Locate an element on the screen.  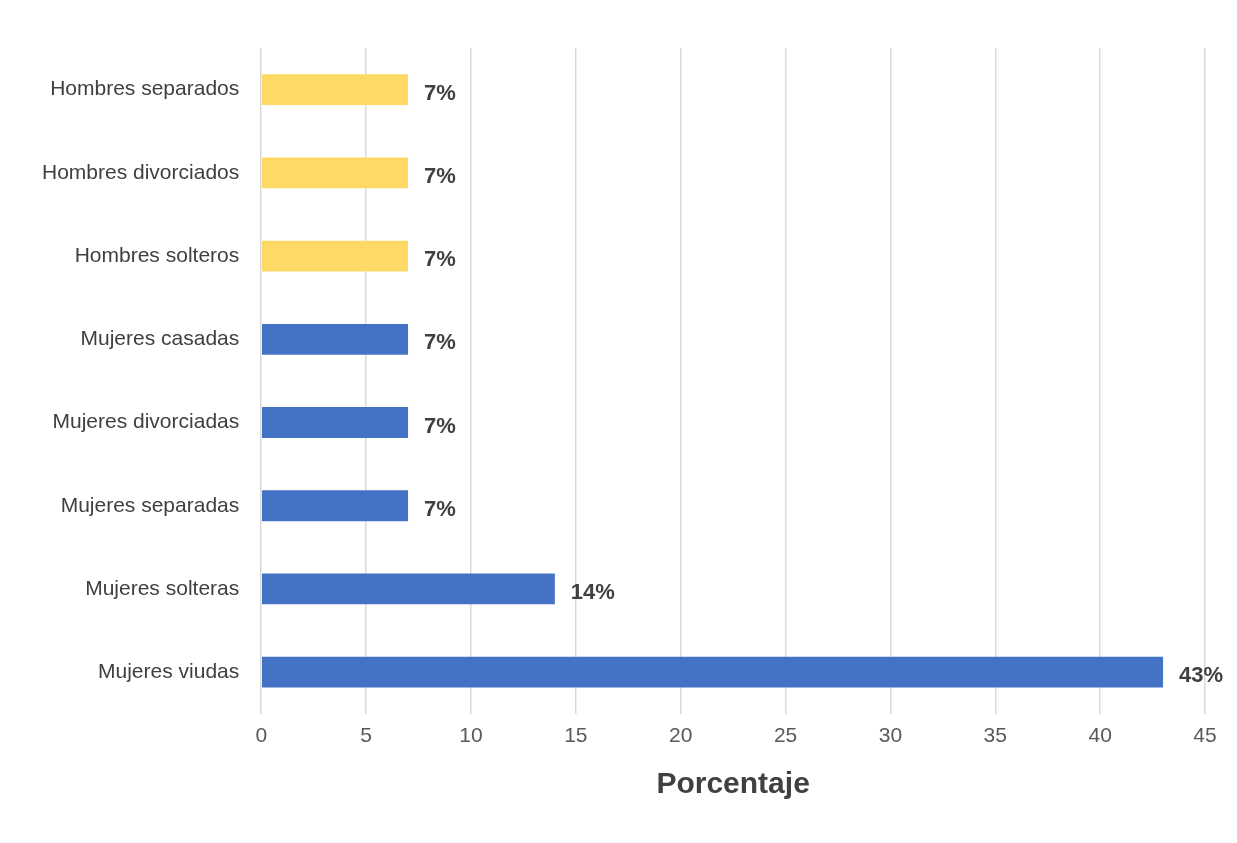
x-tick-label: 35 is located at coordinates (995, 735).